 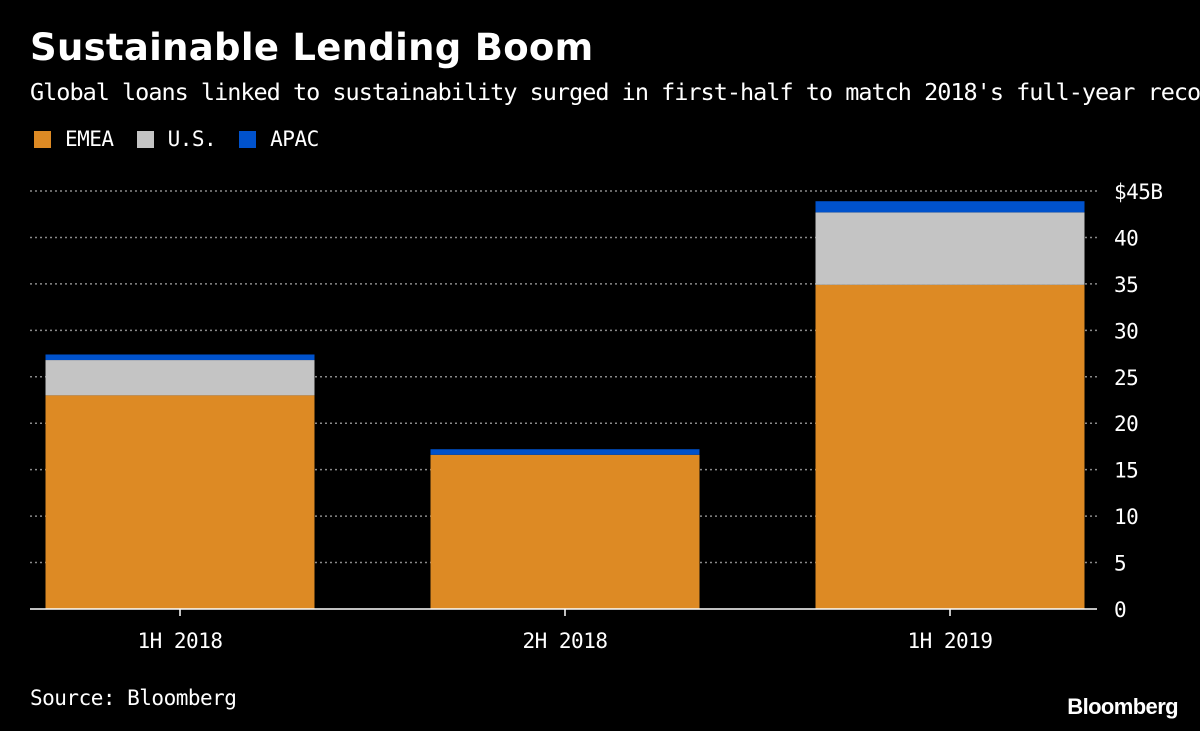 I want to click on y-tick-label: 15, so click(x=1126, y=471).